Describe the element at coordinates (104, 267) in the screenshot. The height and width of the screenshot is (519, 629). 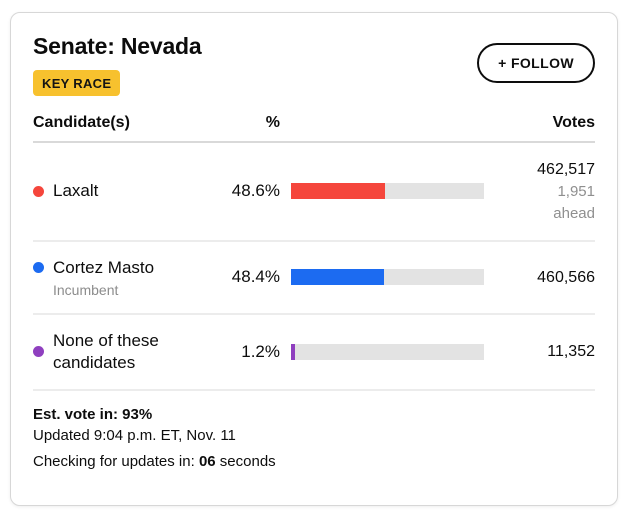
I see `candidate-name: Cortez Masto` at that location.